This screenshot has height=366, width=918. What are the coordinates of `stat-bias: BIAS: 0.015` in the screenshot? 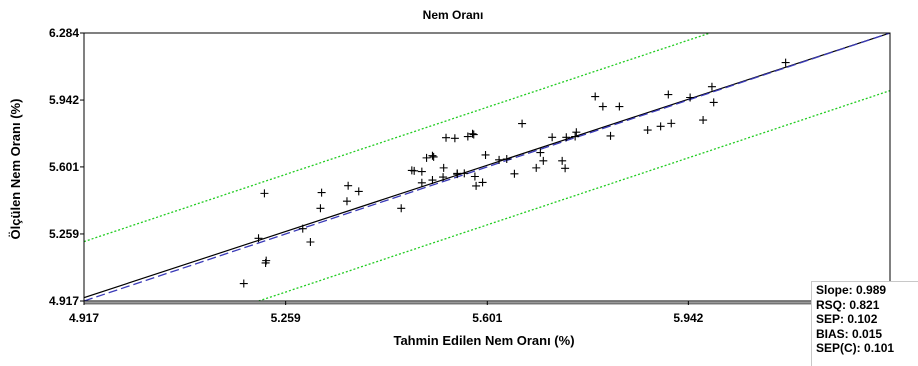 It's located at (849, 333).